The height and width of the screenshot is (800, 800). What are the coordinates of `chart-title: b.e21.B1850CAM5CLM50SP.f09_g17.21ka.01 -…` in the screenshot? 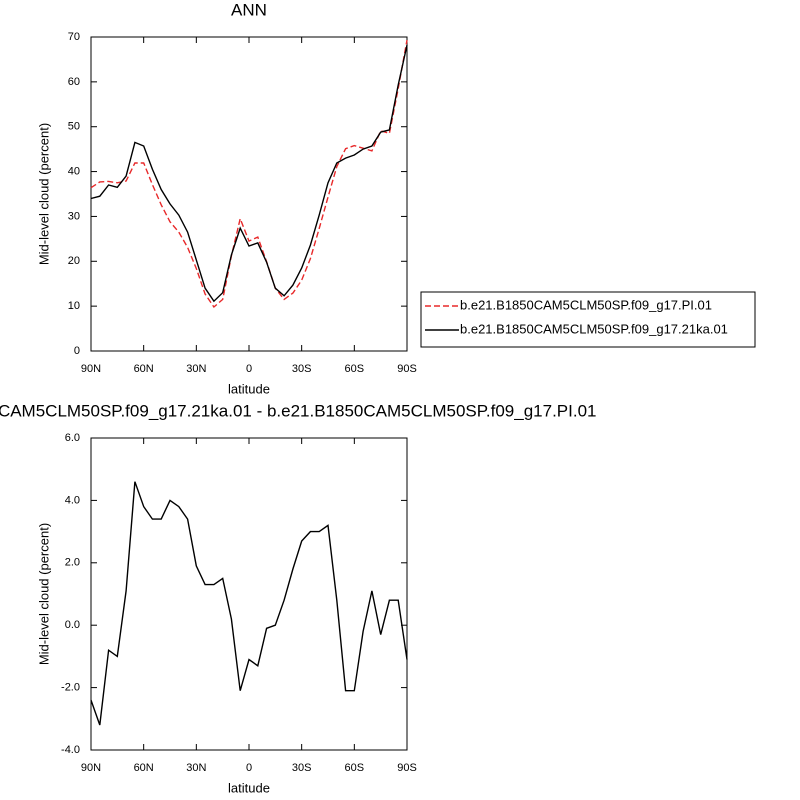 It's located at (298, 410).